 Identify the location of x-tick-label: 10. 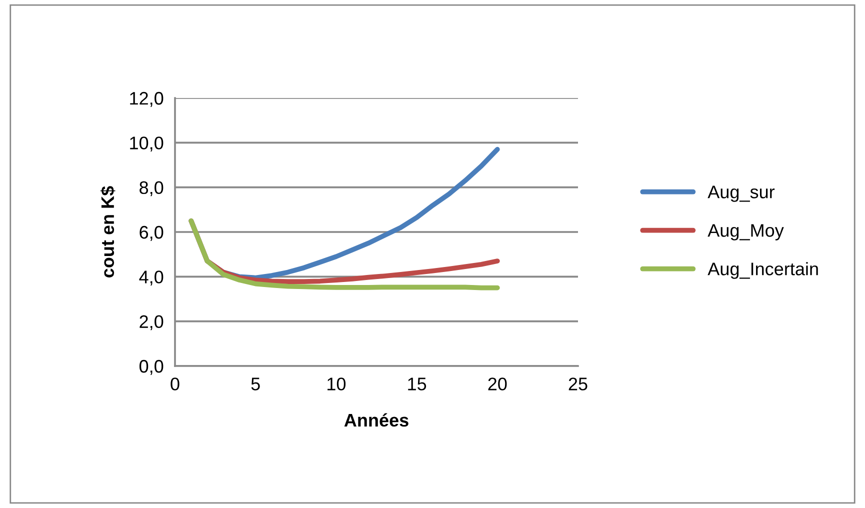
(337, 384).